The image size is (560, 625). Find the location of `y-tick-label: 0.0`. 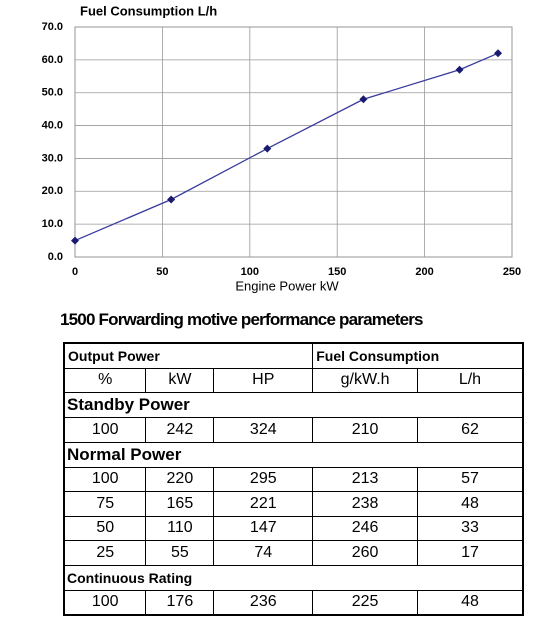

y-tick-label: 0.0 is located at coordinates (55, 257).